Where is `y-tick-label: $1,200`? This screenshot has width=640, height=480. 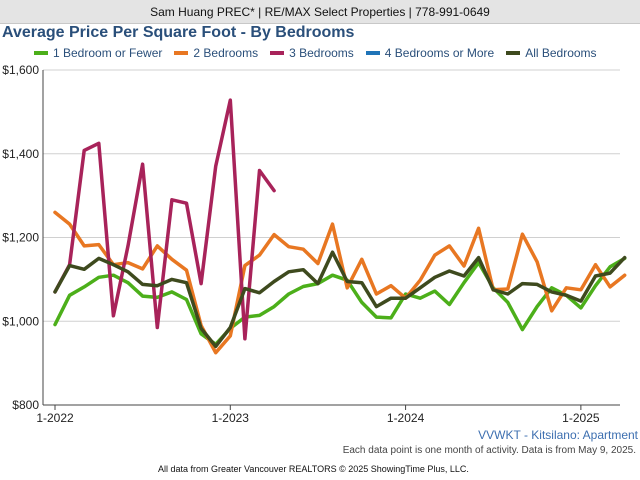 y-tick-label: $1,200 is located at coordinates (20, 238).